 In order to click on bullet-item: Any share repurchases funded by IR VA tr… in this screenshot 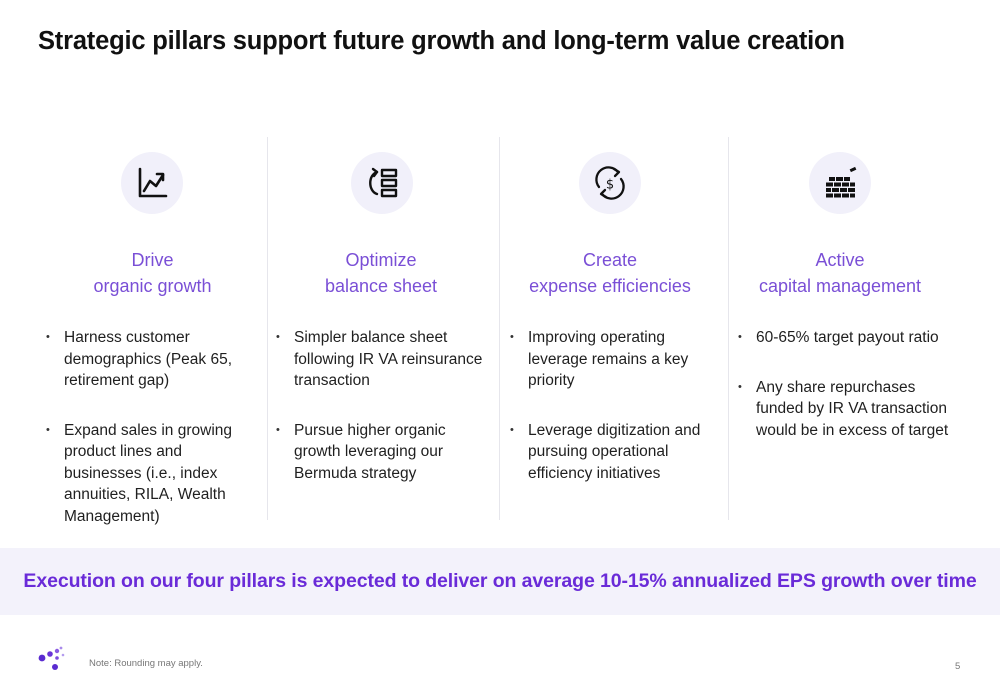, I will do `click(845, 409)`.